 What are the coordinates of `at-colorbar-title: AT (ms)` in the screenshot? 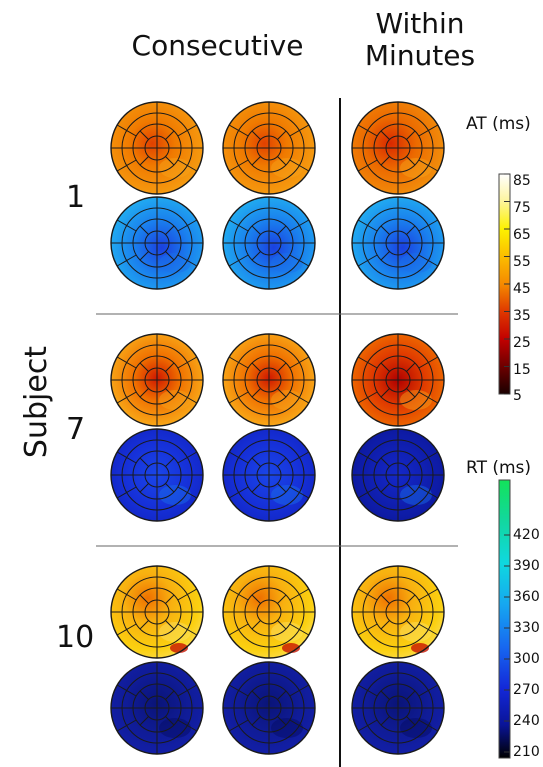 It's located at (498, 124).